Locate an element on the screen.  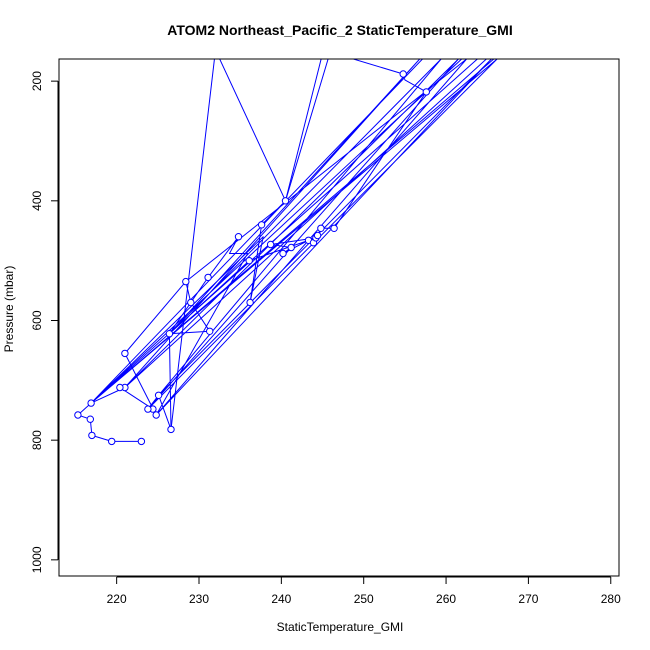
x-tick-label: 230 is located at coordinates (199, 599).